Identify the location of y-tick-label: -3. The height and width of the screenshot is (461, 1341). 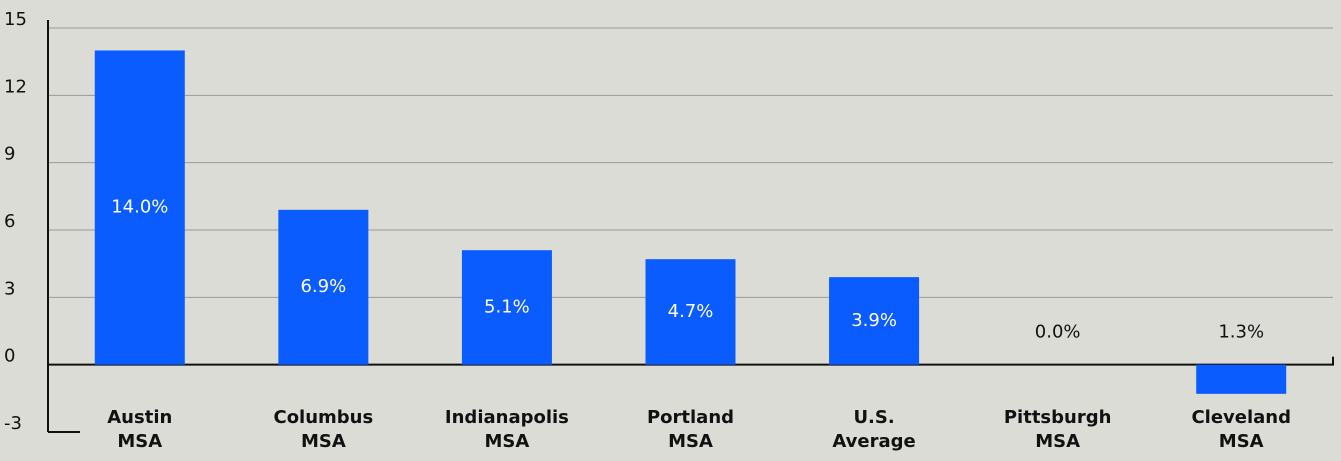
(13, 423).